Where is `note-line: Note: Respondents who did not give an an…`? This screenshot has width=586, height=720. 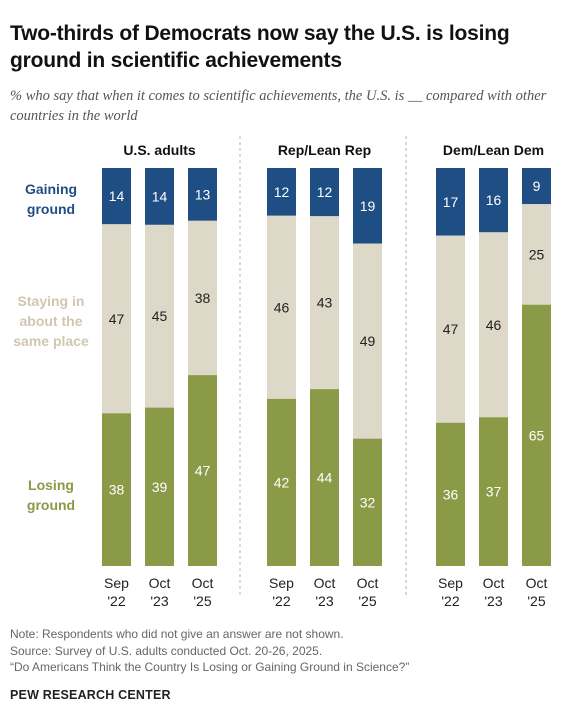 note-line: Note: Respondents who did not give an an… is located at coordinates (177, 634).